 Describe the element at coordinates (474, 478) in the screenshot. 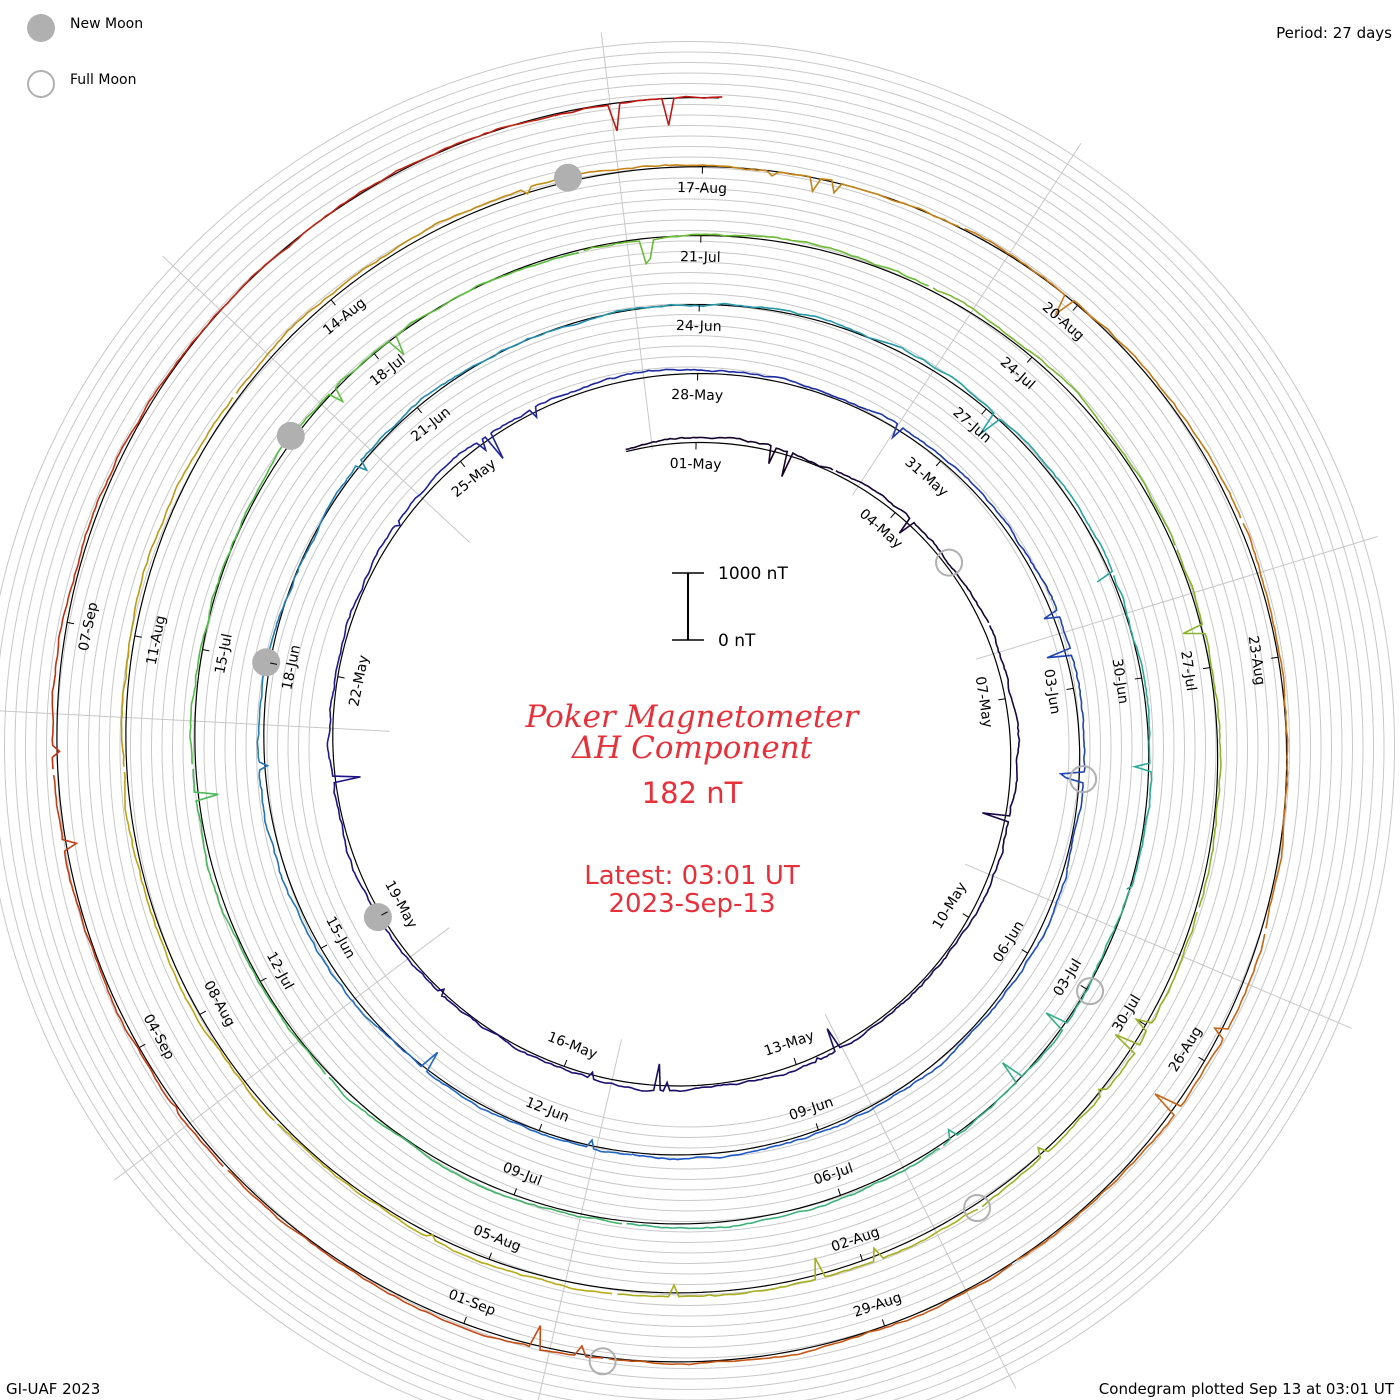

I see `date-label: 25-May` at that location.